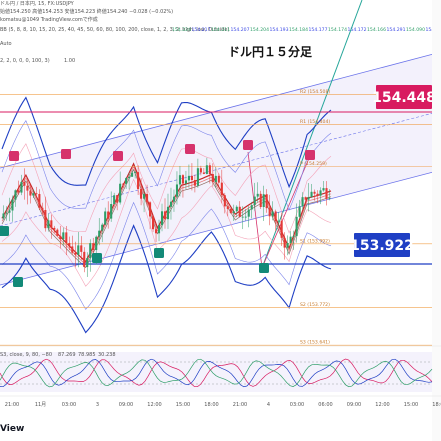  I want to click on oscillator-line, so click(216, 373).